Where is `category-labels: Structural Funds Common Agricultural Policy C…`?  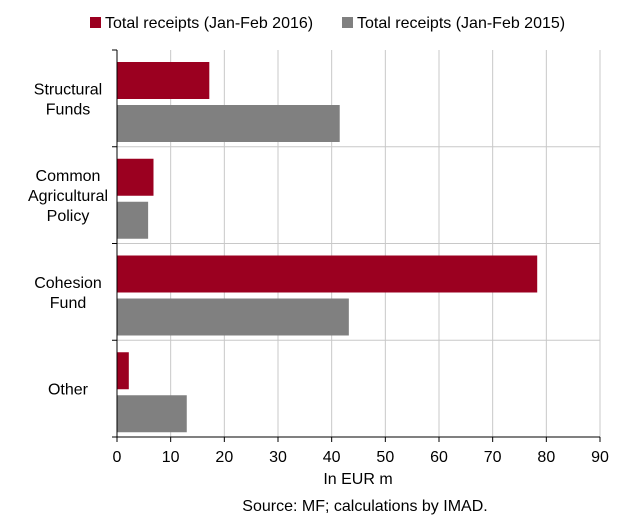
category-labels: Structural Funds Common Agricultural Policy C… is located at coordinates (68, 239).